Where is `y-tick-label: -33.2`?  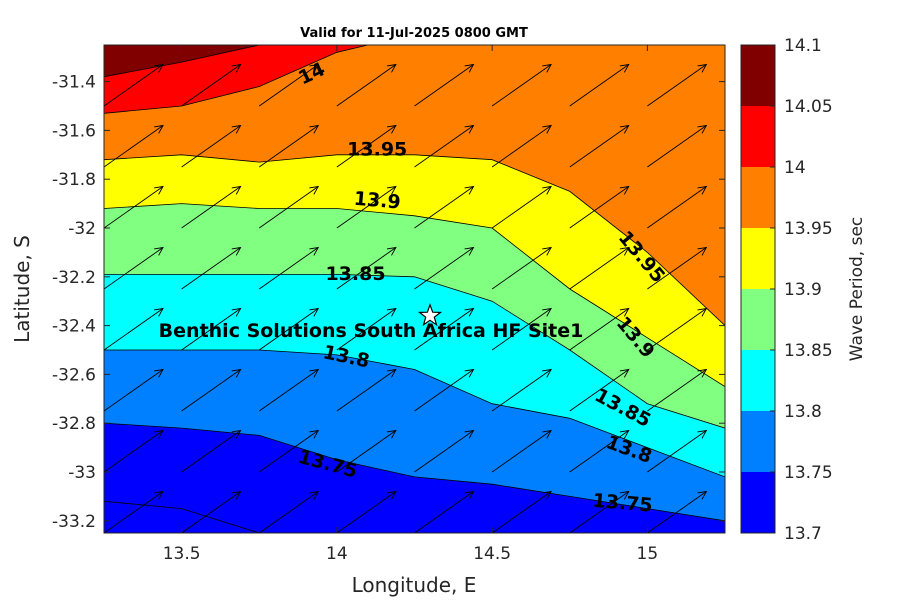
y-tick-label: -33.2 is located at coordinates (74, 522).